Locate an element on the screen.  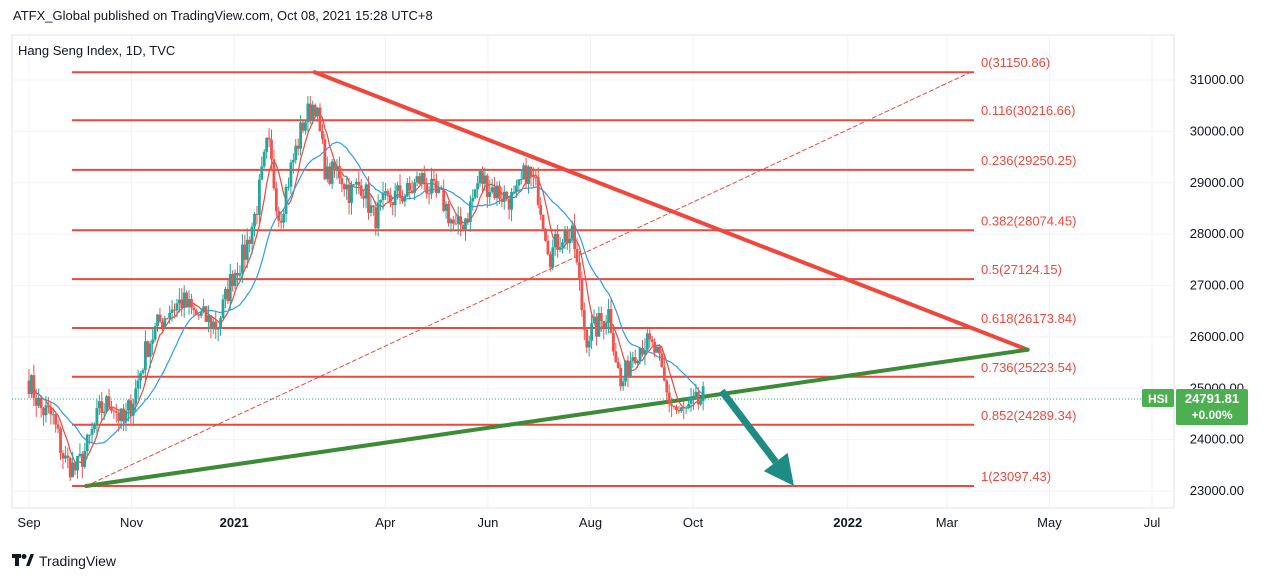
fib-label-0-236: 0.236(29250.25) is located at coordinates (1028, 160).